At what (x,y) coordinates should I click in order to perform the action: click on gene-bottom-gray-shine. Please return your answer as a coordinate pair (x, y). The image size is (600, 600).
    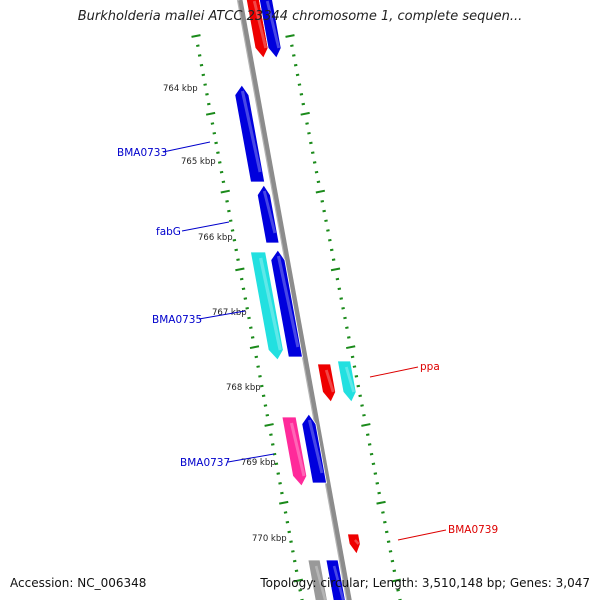
    Looking at the image, I should click on (320, 582).